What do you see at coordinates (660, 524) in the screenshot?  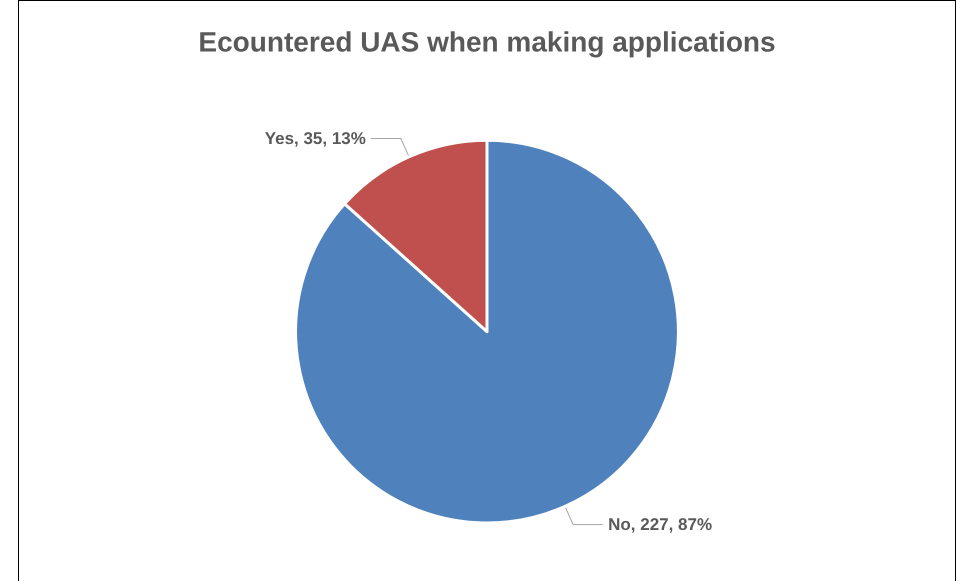 I see `slice-label: No, 227, 87%` at bounding box center [660, 524].